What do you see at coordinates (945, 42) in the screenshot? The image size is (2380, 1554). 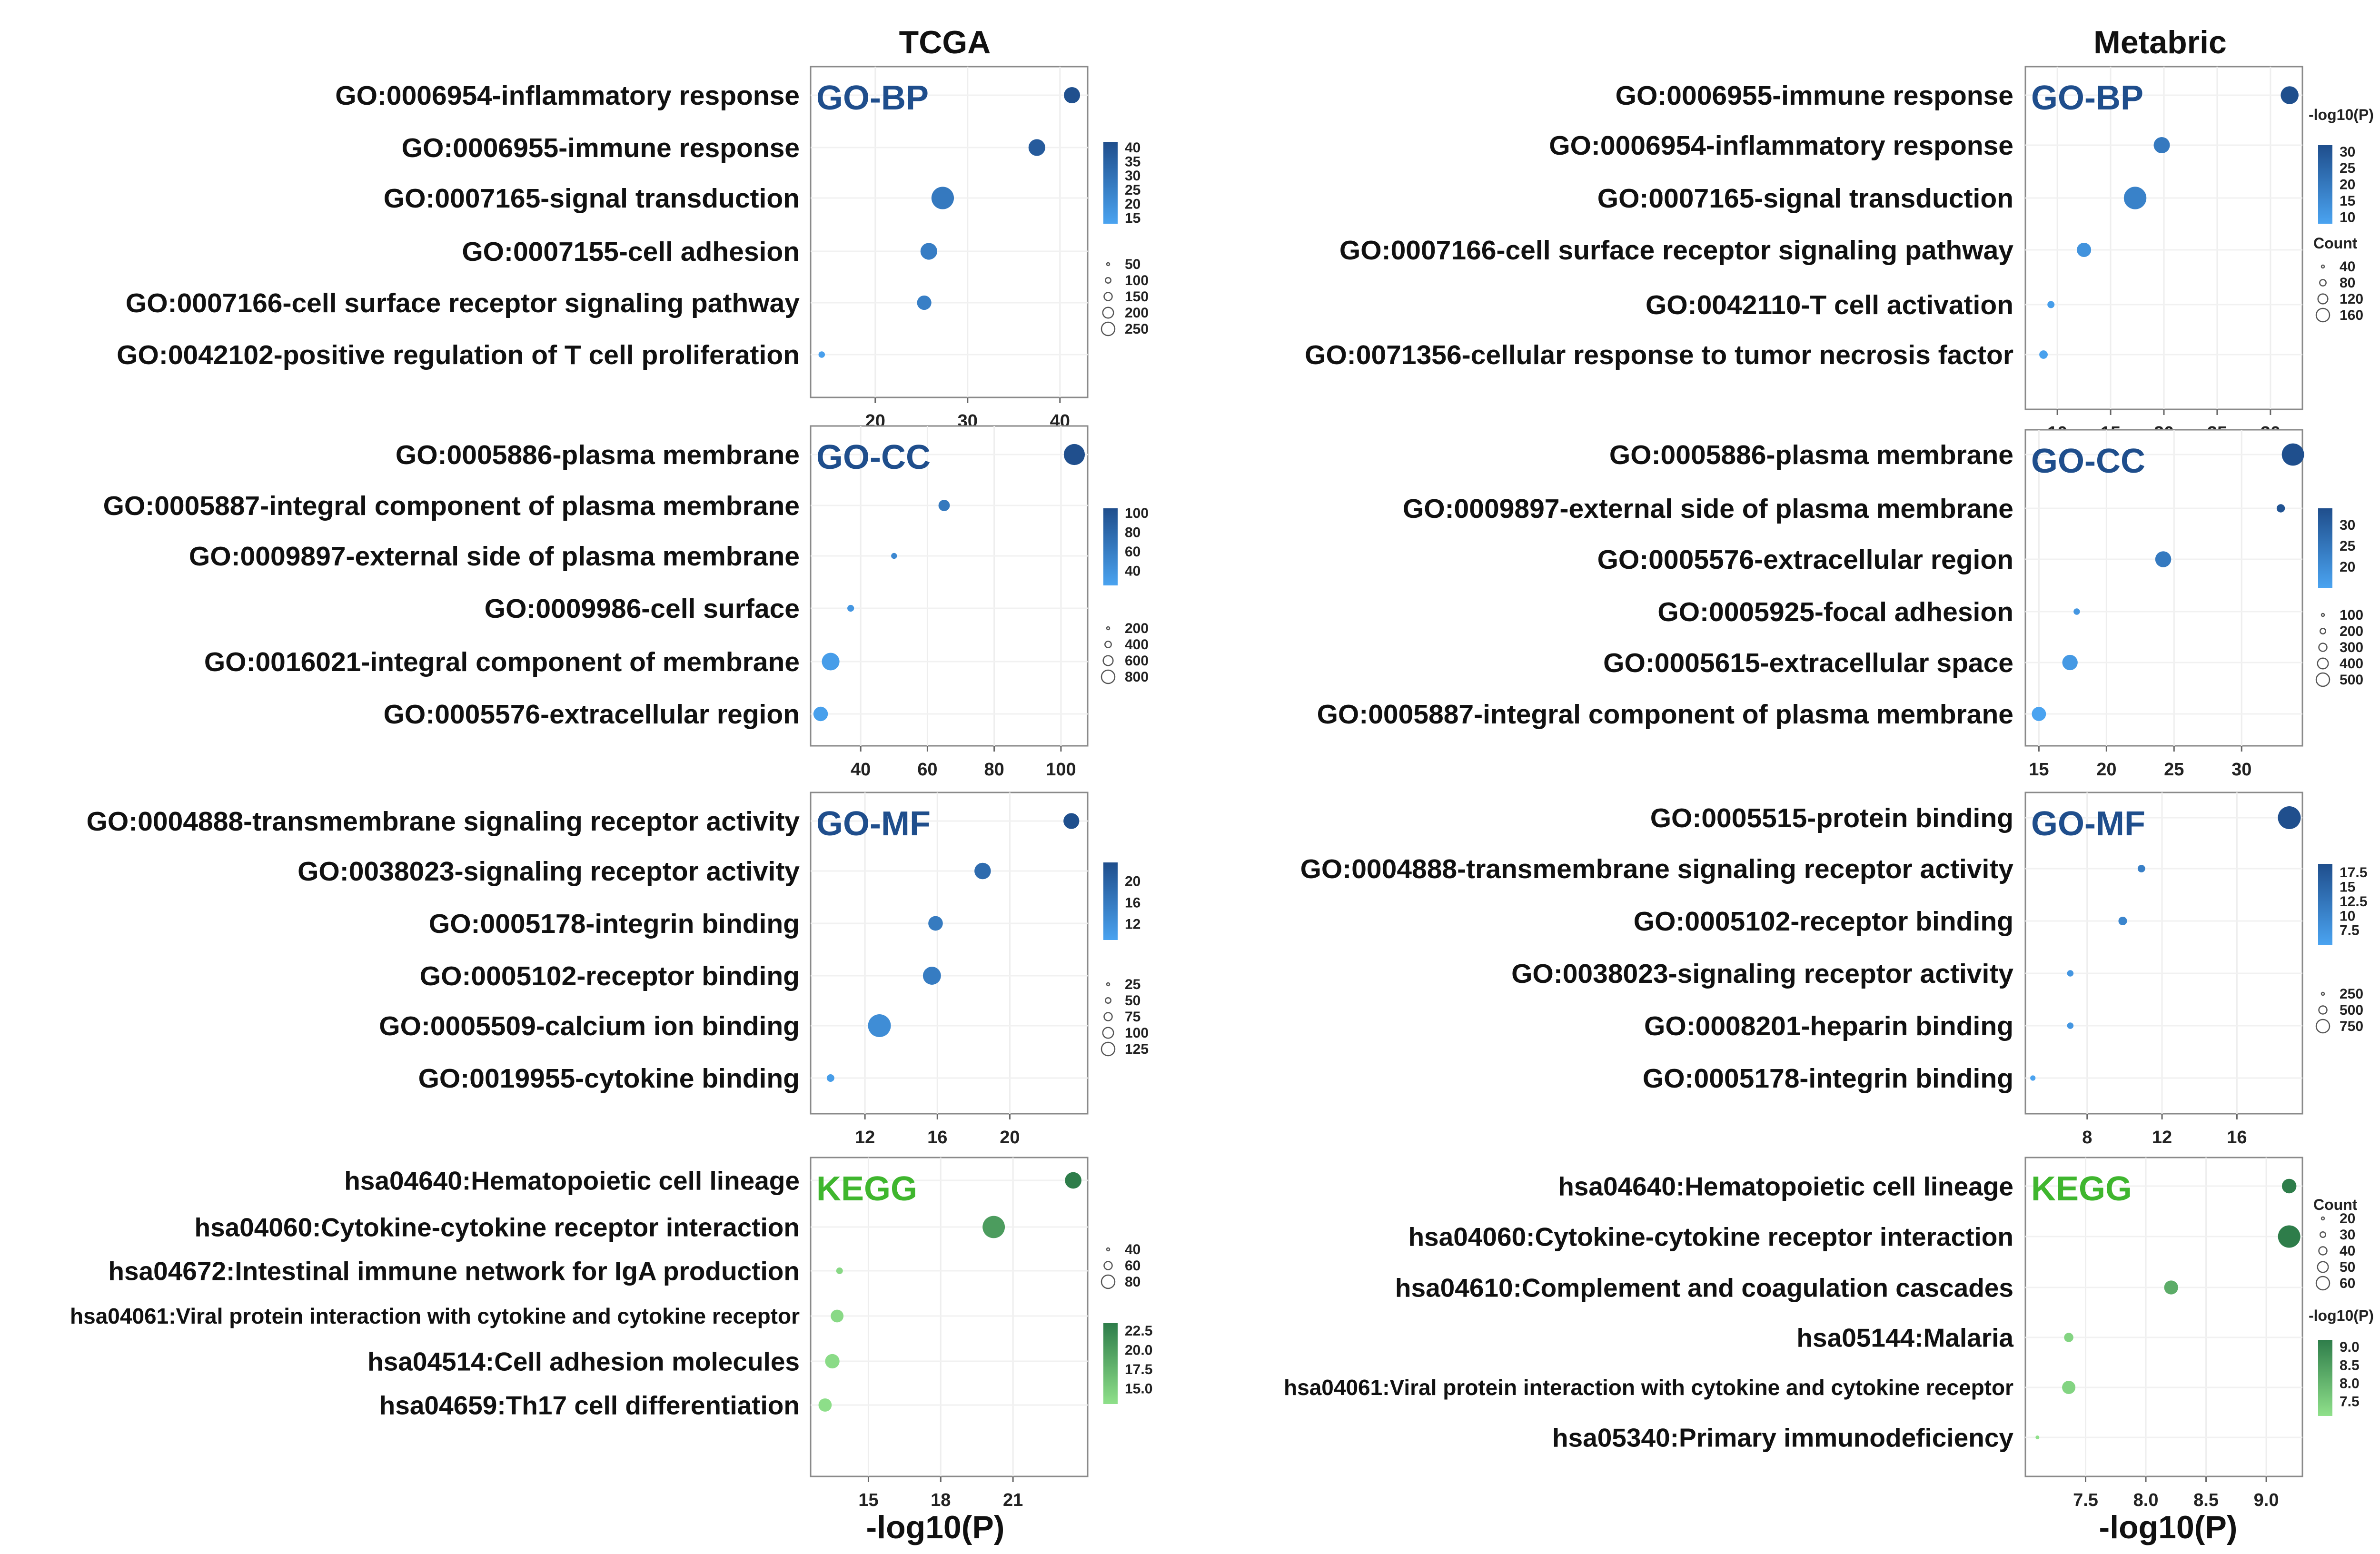 I see `column-title-tcga: TCGA` at bounding box center [945, 42].